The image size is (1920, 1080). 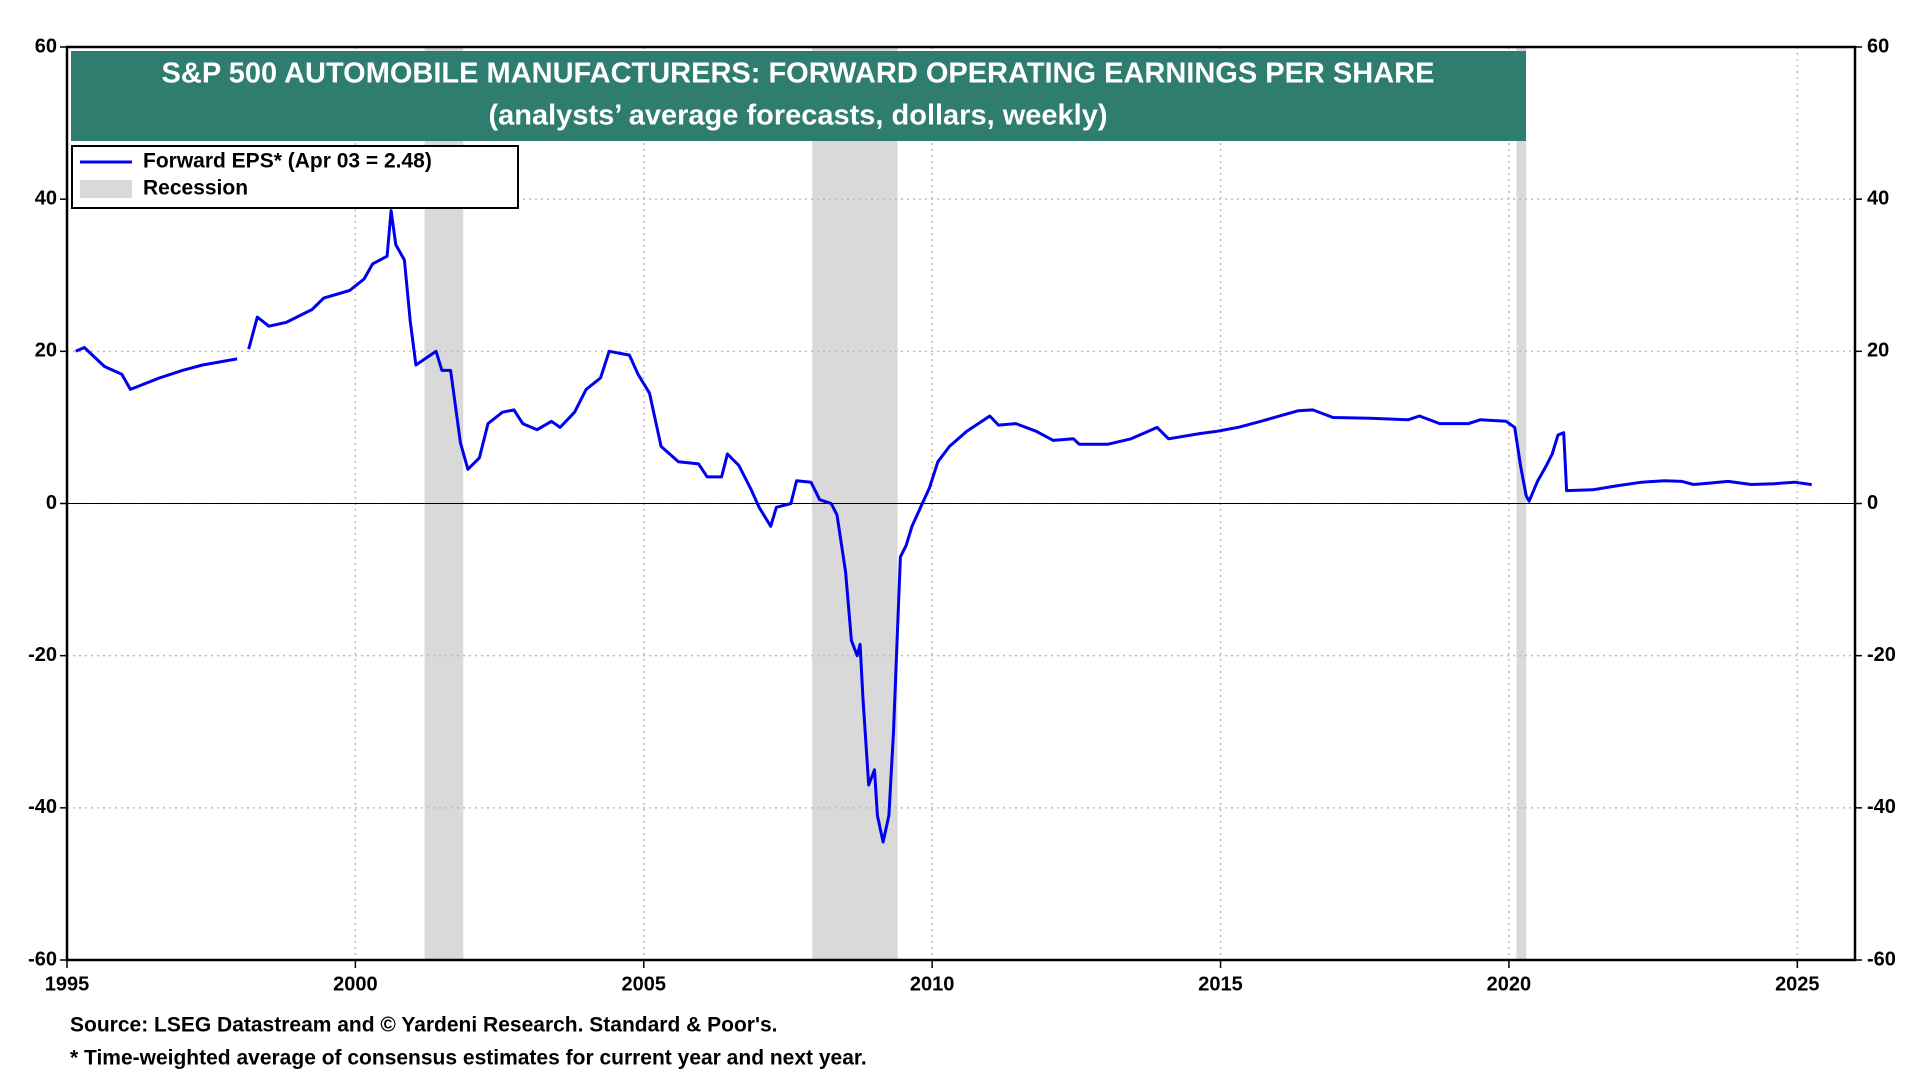 What do you see at coordinates (1881, 959) in the screenshot?
I see `y2-tick-label: -60` at bounding box center [1881, 959].